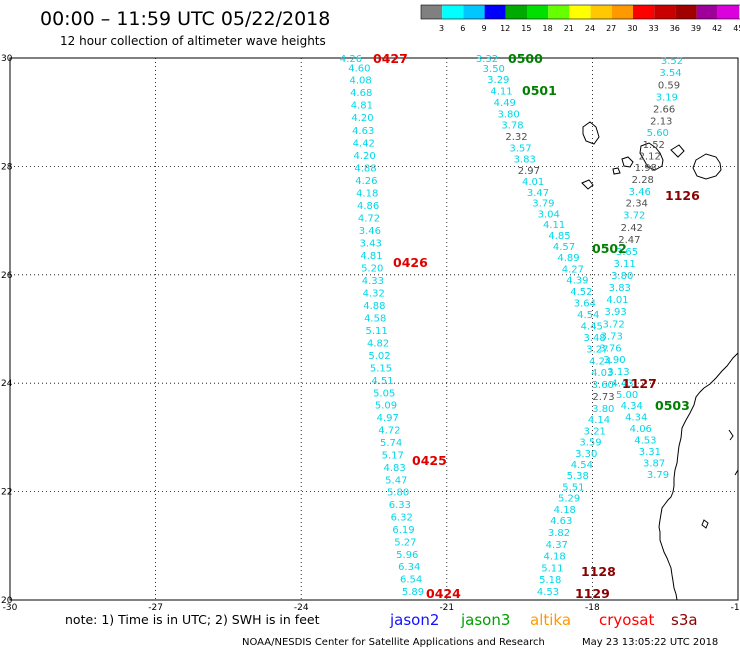  What do you see at coordinates (672, 61) in the screenshot?
I see `wave-height-value: 3.52` at bounding box center [672, 61].